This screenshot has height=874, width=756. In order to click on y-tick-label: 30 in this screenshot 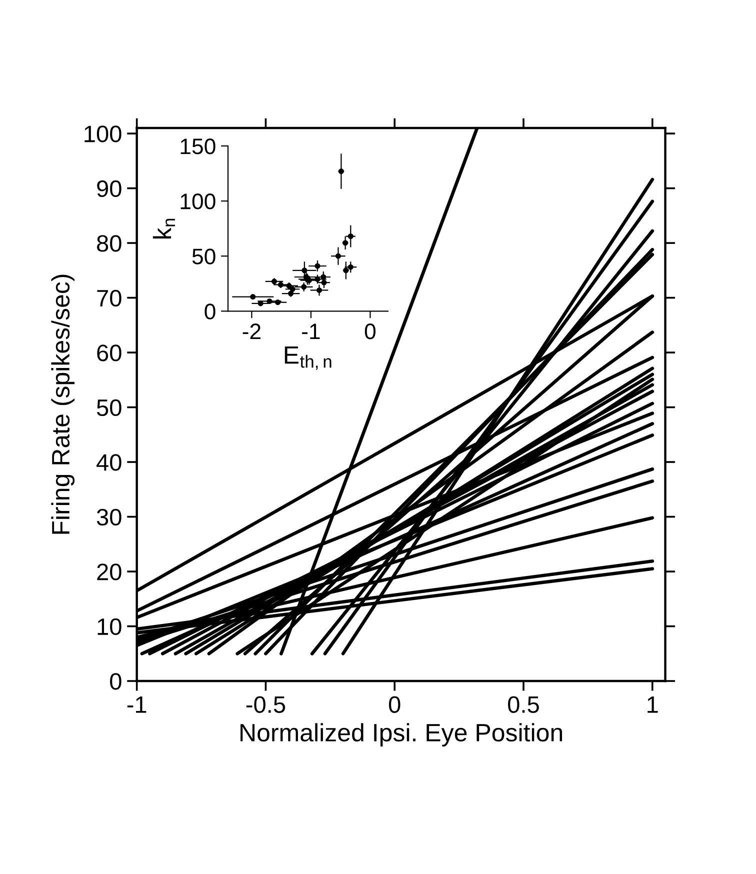, I will do `click(109, 517)`.